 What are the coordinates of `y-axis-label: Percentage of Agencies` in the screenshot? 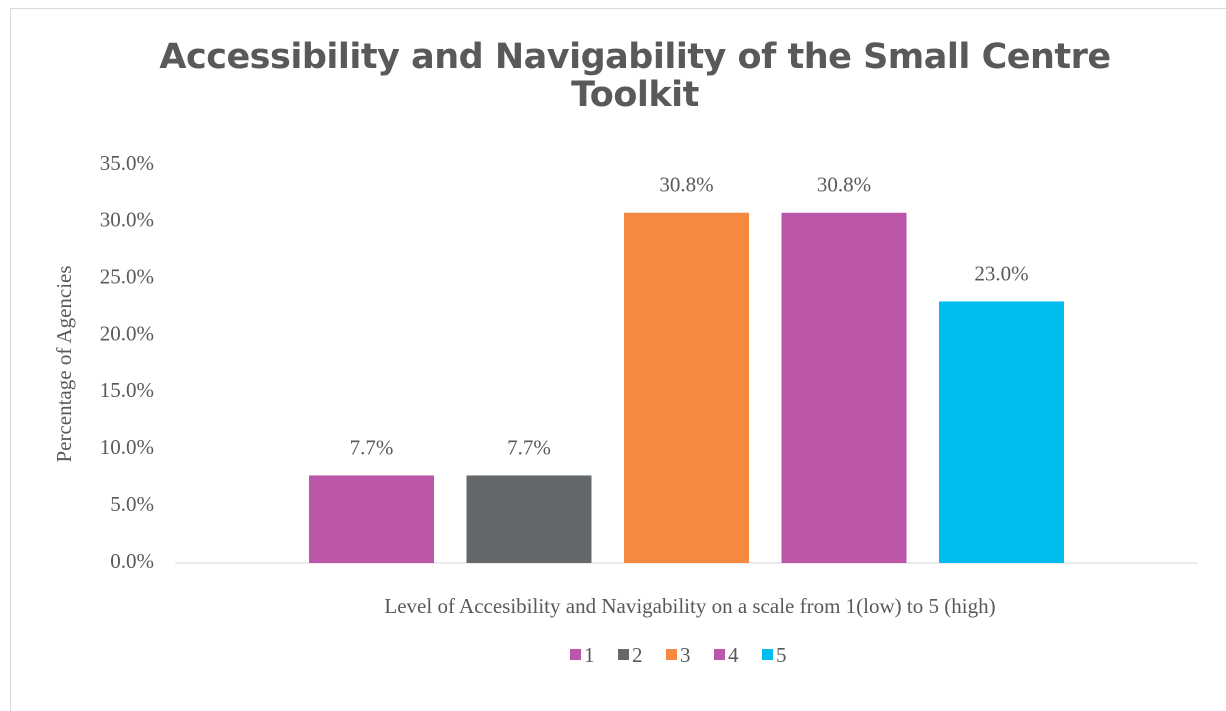 It's located at (64, 363).